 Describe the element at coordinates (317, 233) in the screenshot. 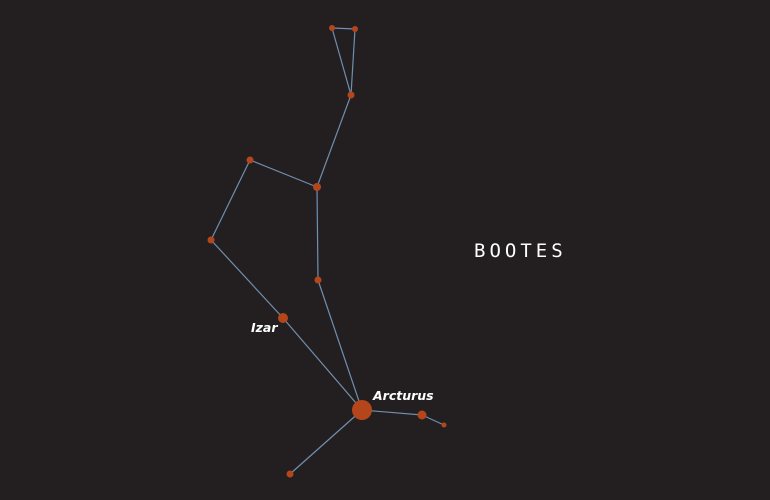

I see `line-d-h` at that location.